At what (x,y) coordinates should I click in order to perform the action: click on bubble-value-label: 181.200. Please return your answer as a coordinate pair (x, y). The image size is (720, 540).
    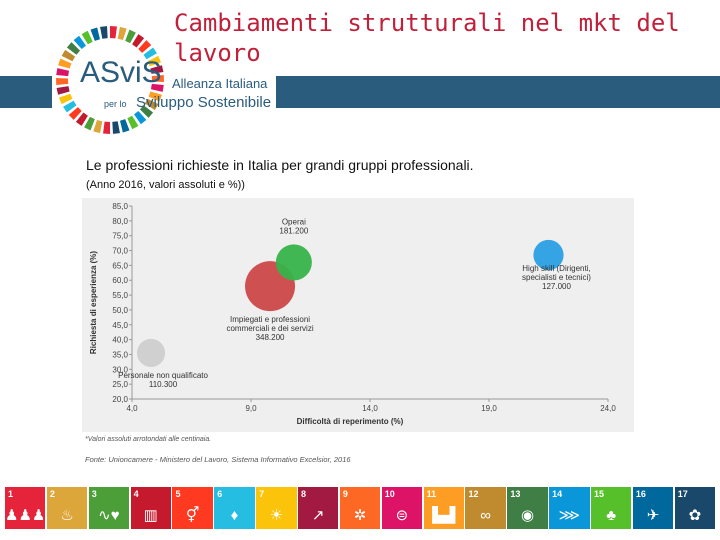
    Looking at the image, I should click on (293, 230).